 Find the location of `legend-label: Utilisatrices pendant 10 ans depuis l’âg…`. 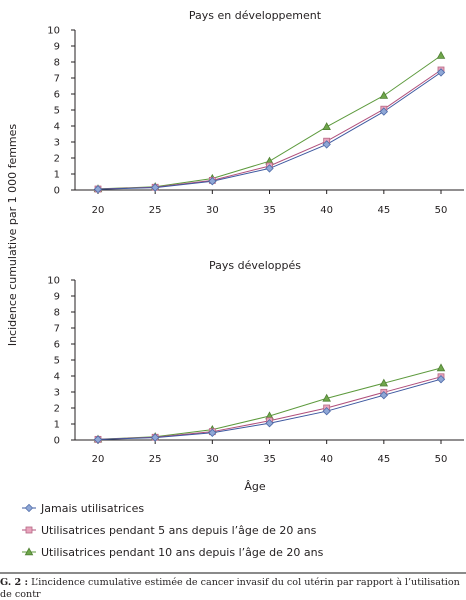

legend-label: Utilisatrices pendant 10 ans depuis l’âg… is located at coordinates (182, 552).